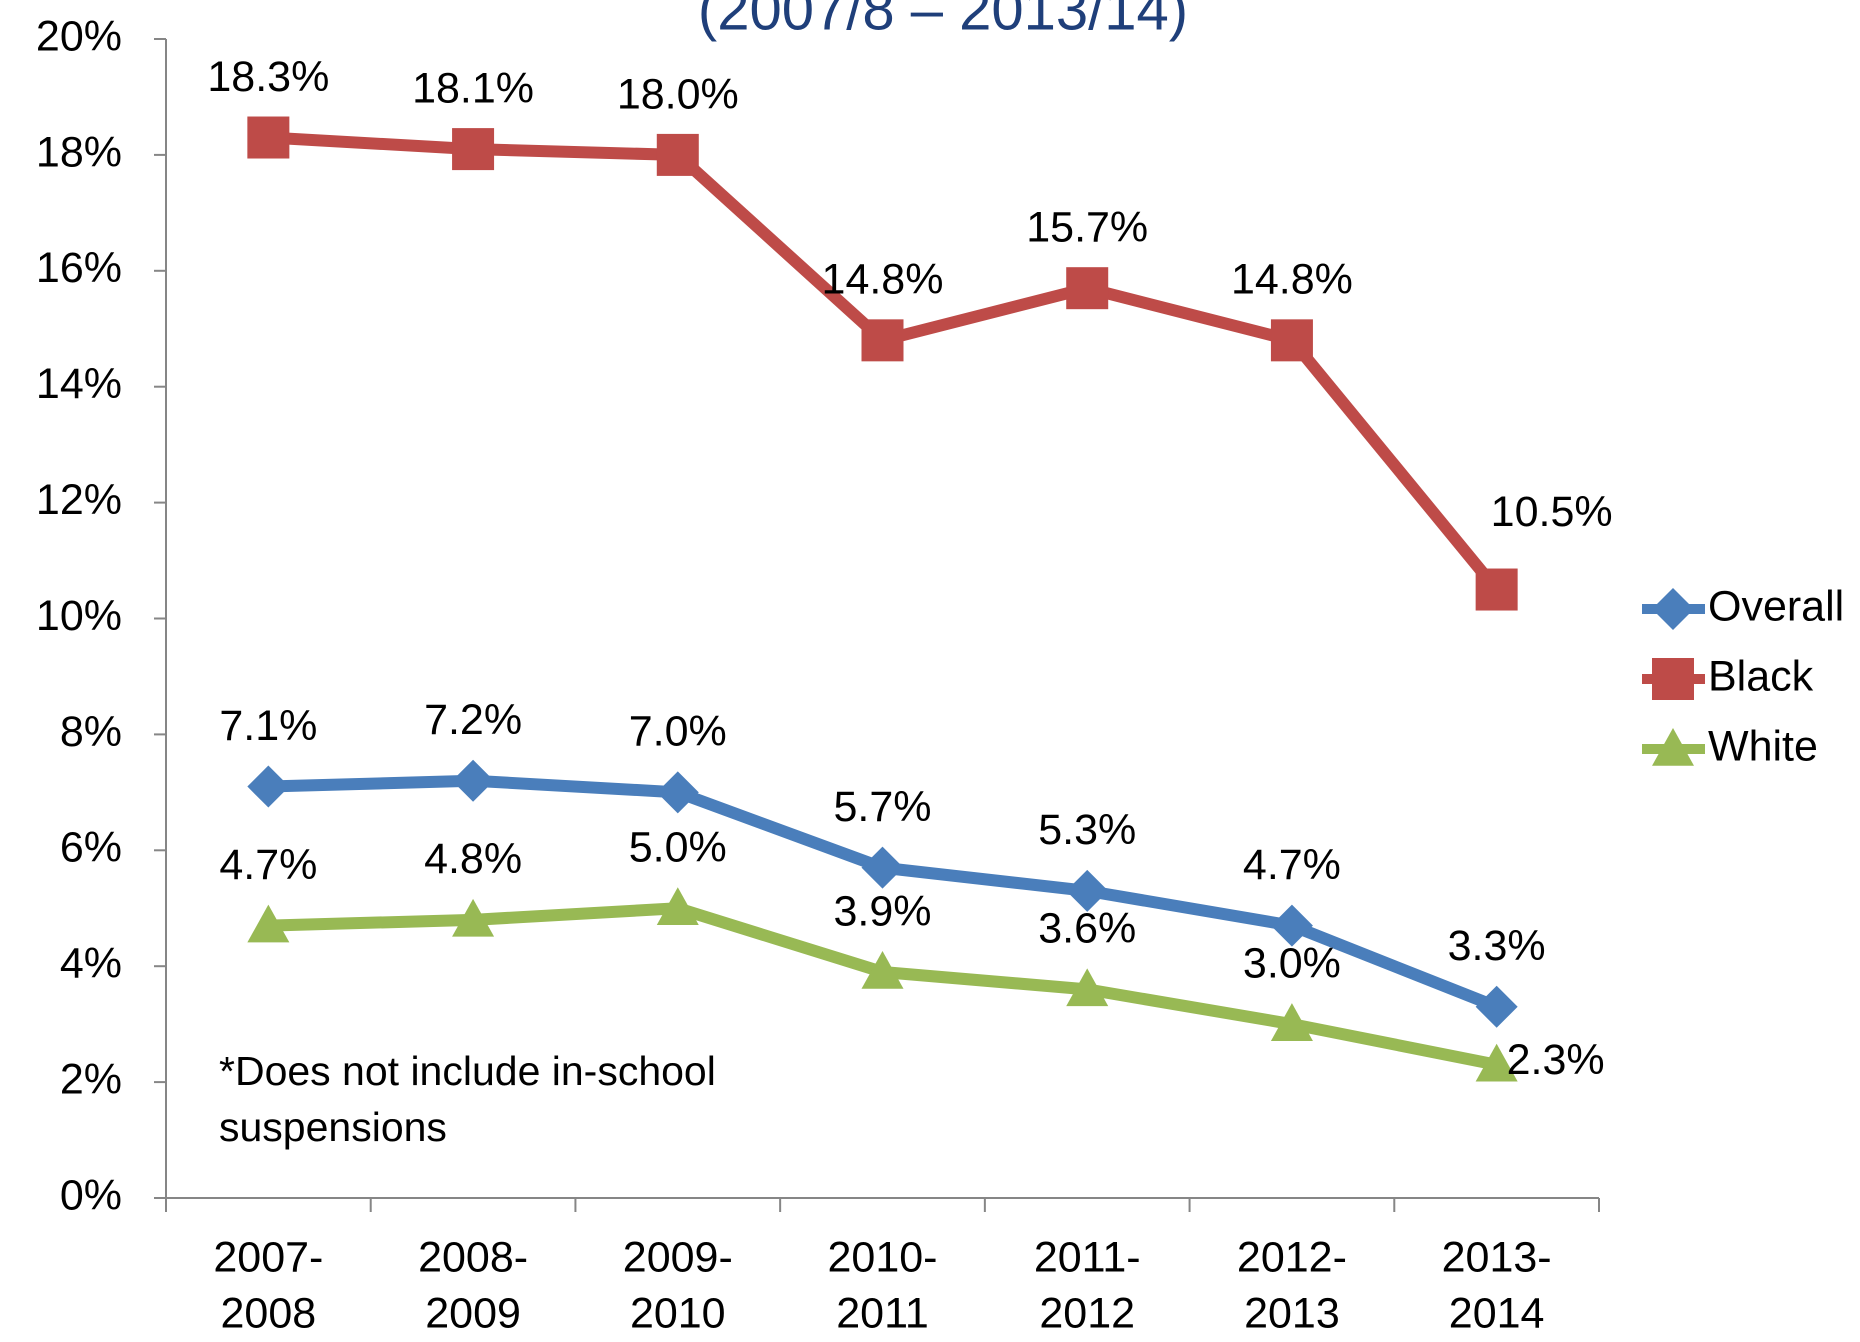 This screenshot has height=1342, width=1860. What do you see at coordinates (678, 1257) in the screenshot?
I see `x-tick-label: 2009-` at bounding box center [678, 1257].